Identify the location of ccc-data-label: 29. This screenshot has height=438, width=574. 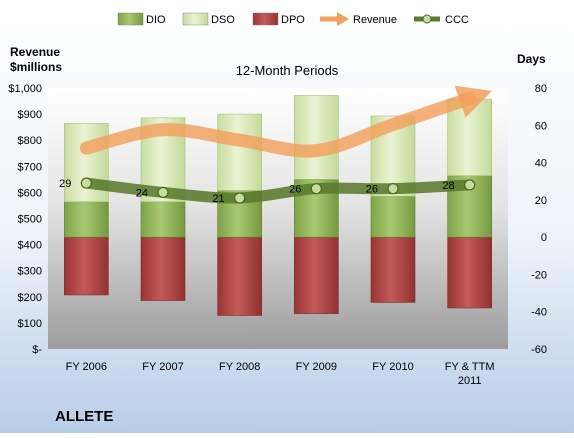
(65, 184).